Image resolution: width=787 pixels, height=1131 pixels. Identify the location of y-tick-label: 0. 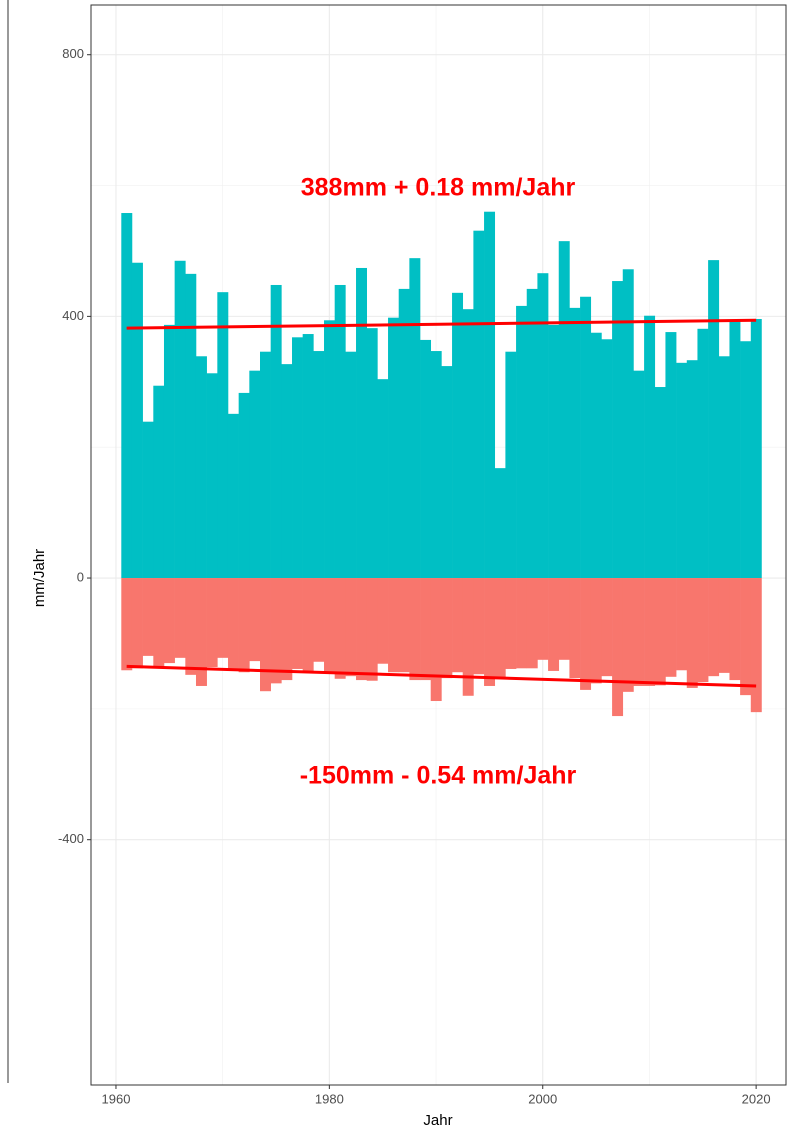
(80, 576).